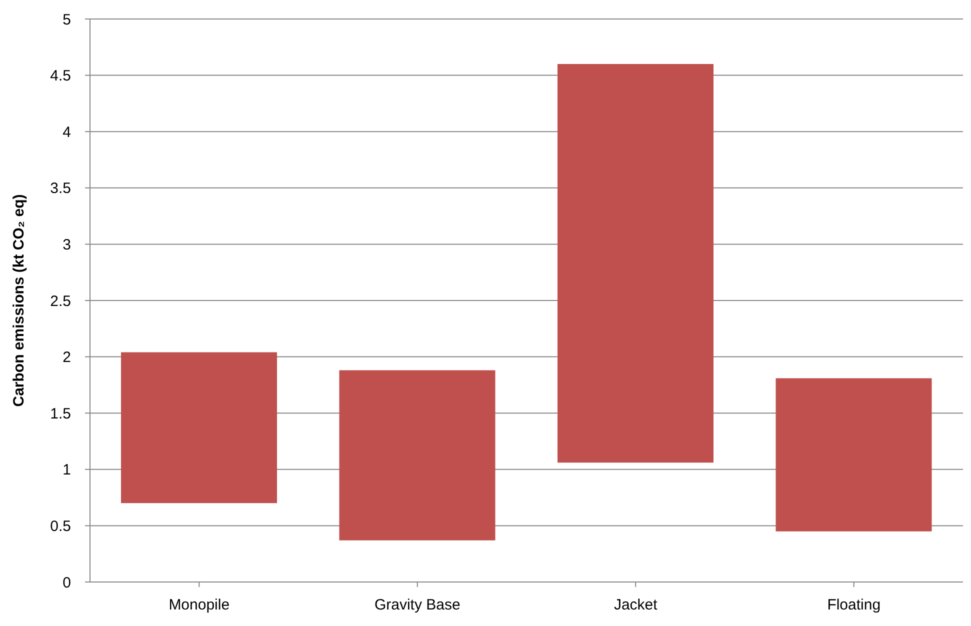  I want to click on y-tick-label: 2.5, so click(60, 301).